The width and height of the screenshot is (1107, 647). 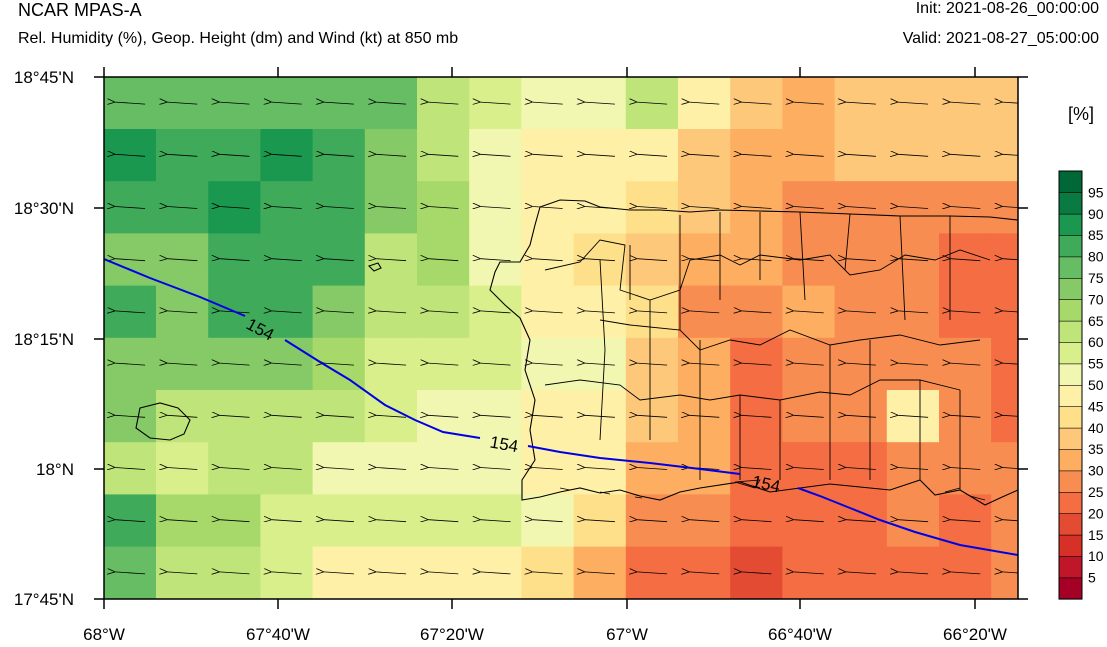 What do you see at coordinates (374, 267) in the screenshot?
I see `desecheo-island` at bounding box center [374, 267].